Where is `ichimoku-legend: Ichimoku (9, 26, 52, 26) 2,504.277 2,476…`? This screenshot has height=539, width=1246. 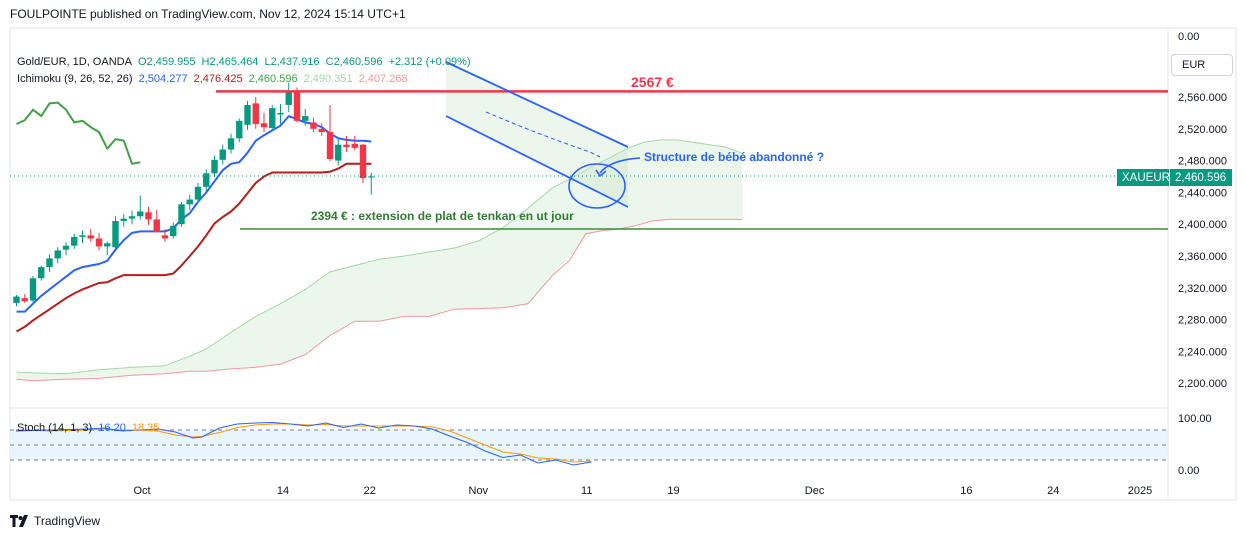 ichimoku-legend: Ichimoku (9, 26, 52, 26) 2,504.277 2,476… is located at coordinates (214, 79).